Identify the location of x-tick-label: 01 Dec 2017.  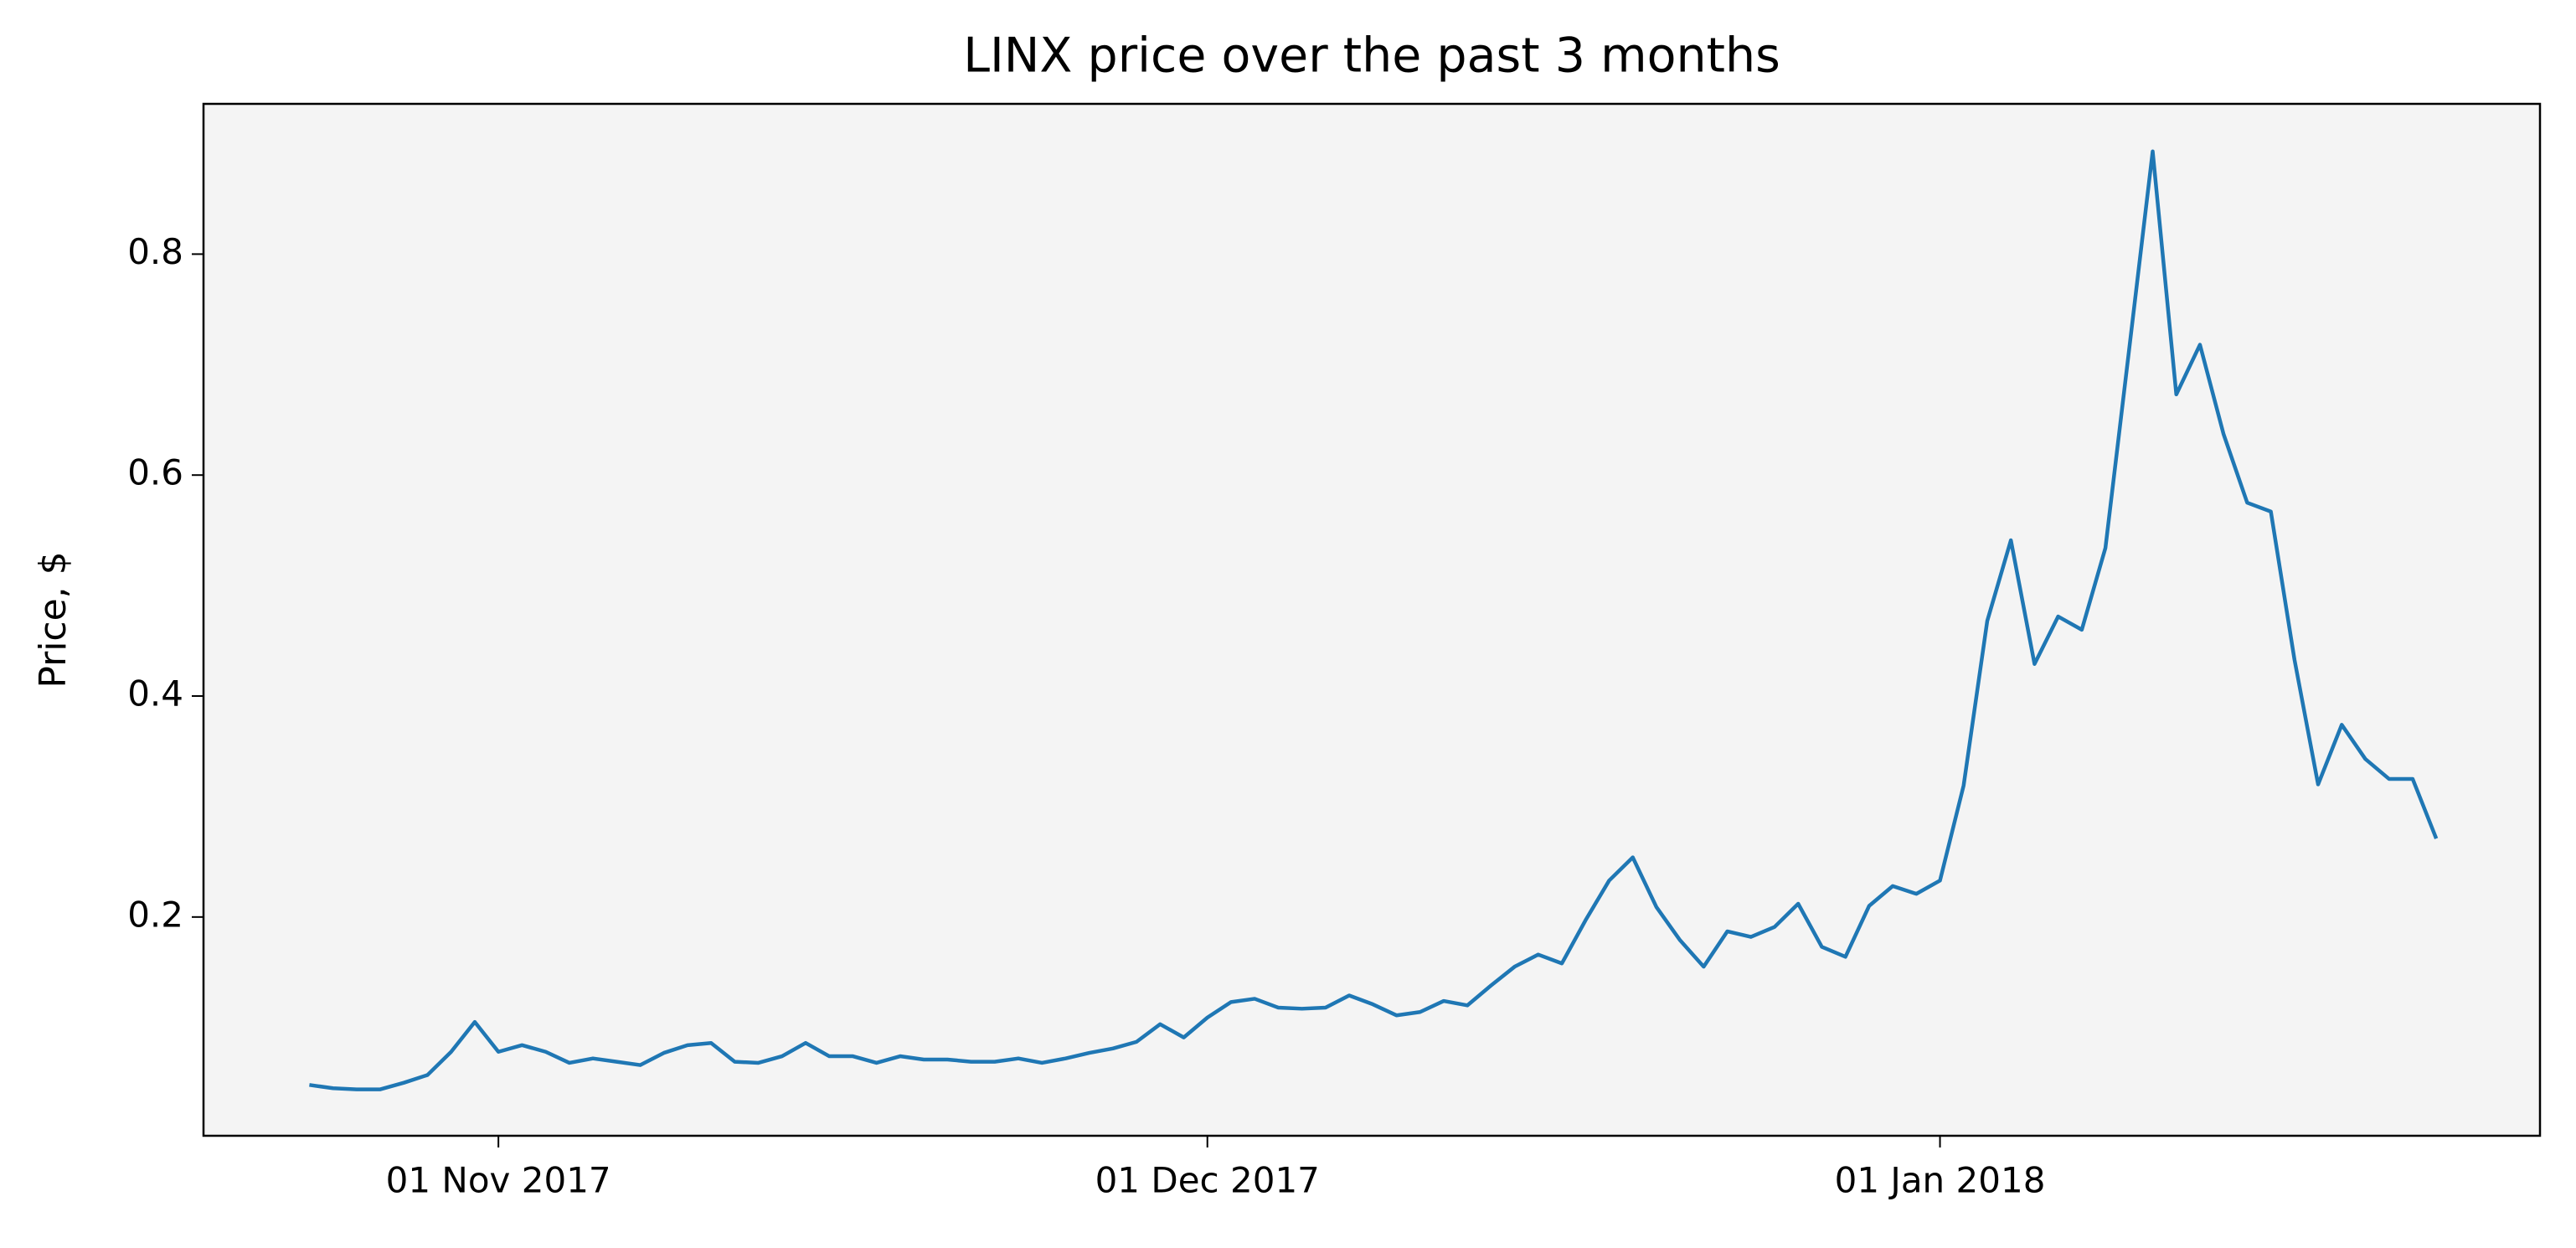
(1207, 1180).